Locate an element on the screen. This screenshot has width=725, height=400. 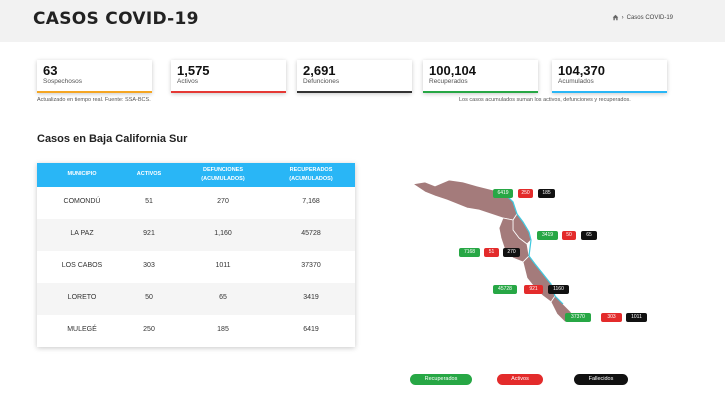
card-value: 100,104 is located at coordinates (452, 70).